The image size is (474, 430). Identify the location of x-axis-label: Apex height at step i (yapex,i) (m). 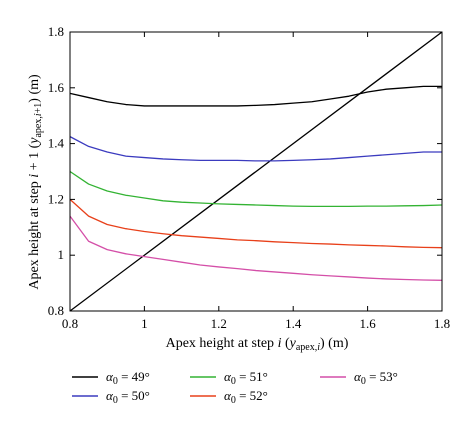
(257, 344).